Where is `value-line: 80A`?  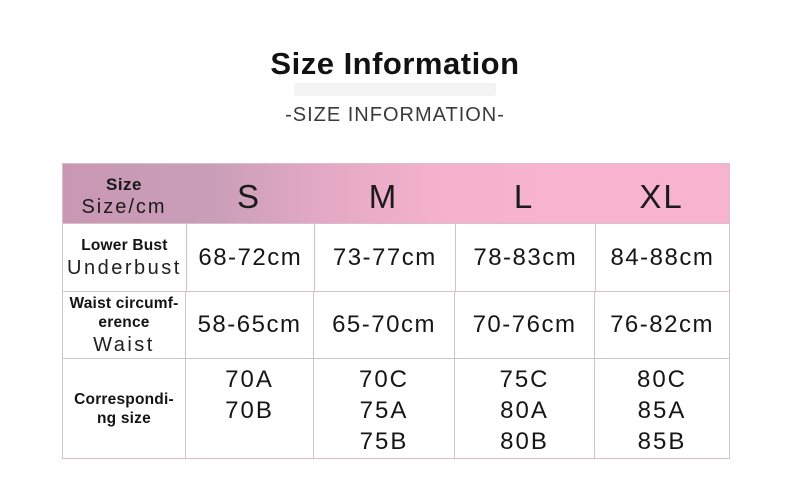 value-line: 80A is located at coordinates (524, 410).